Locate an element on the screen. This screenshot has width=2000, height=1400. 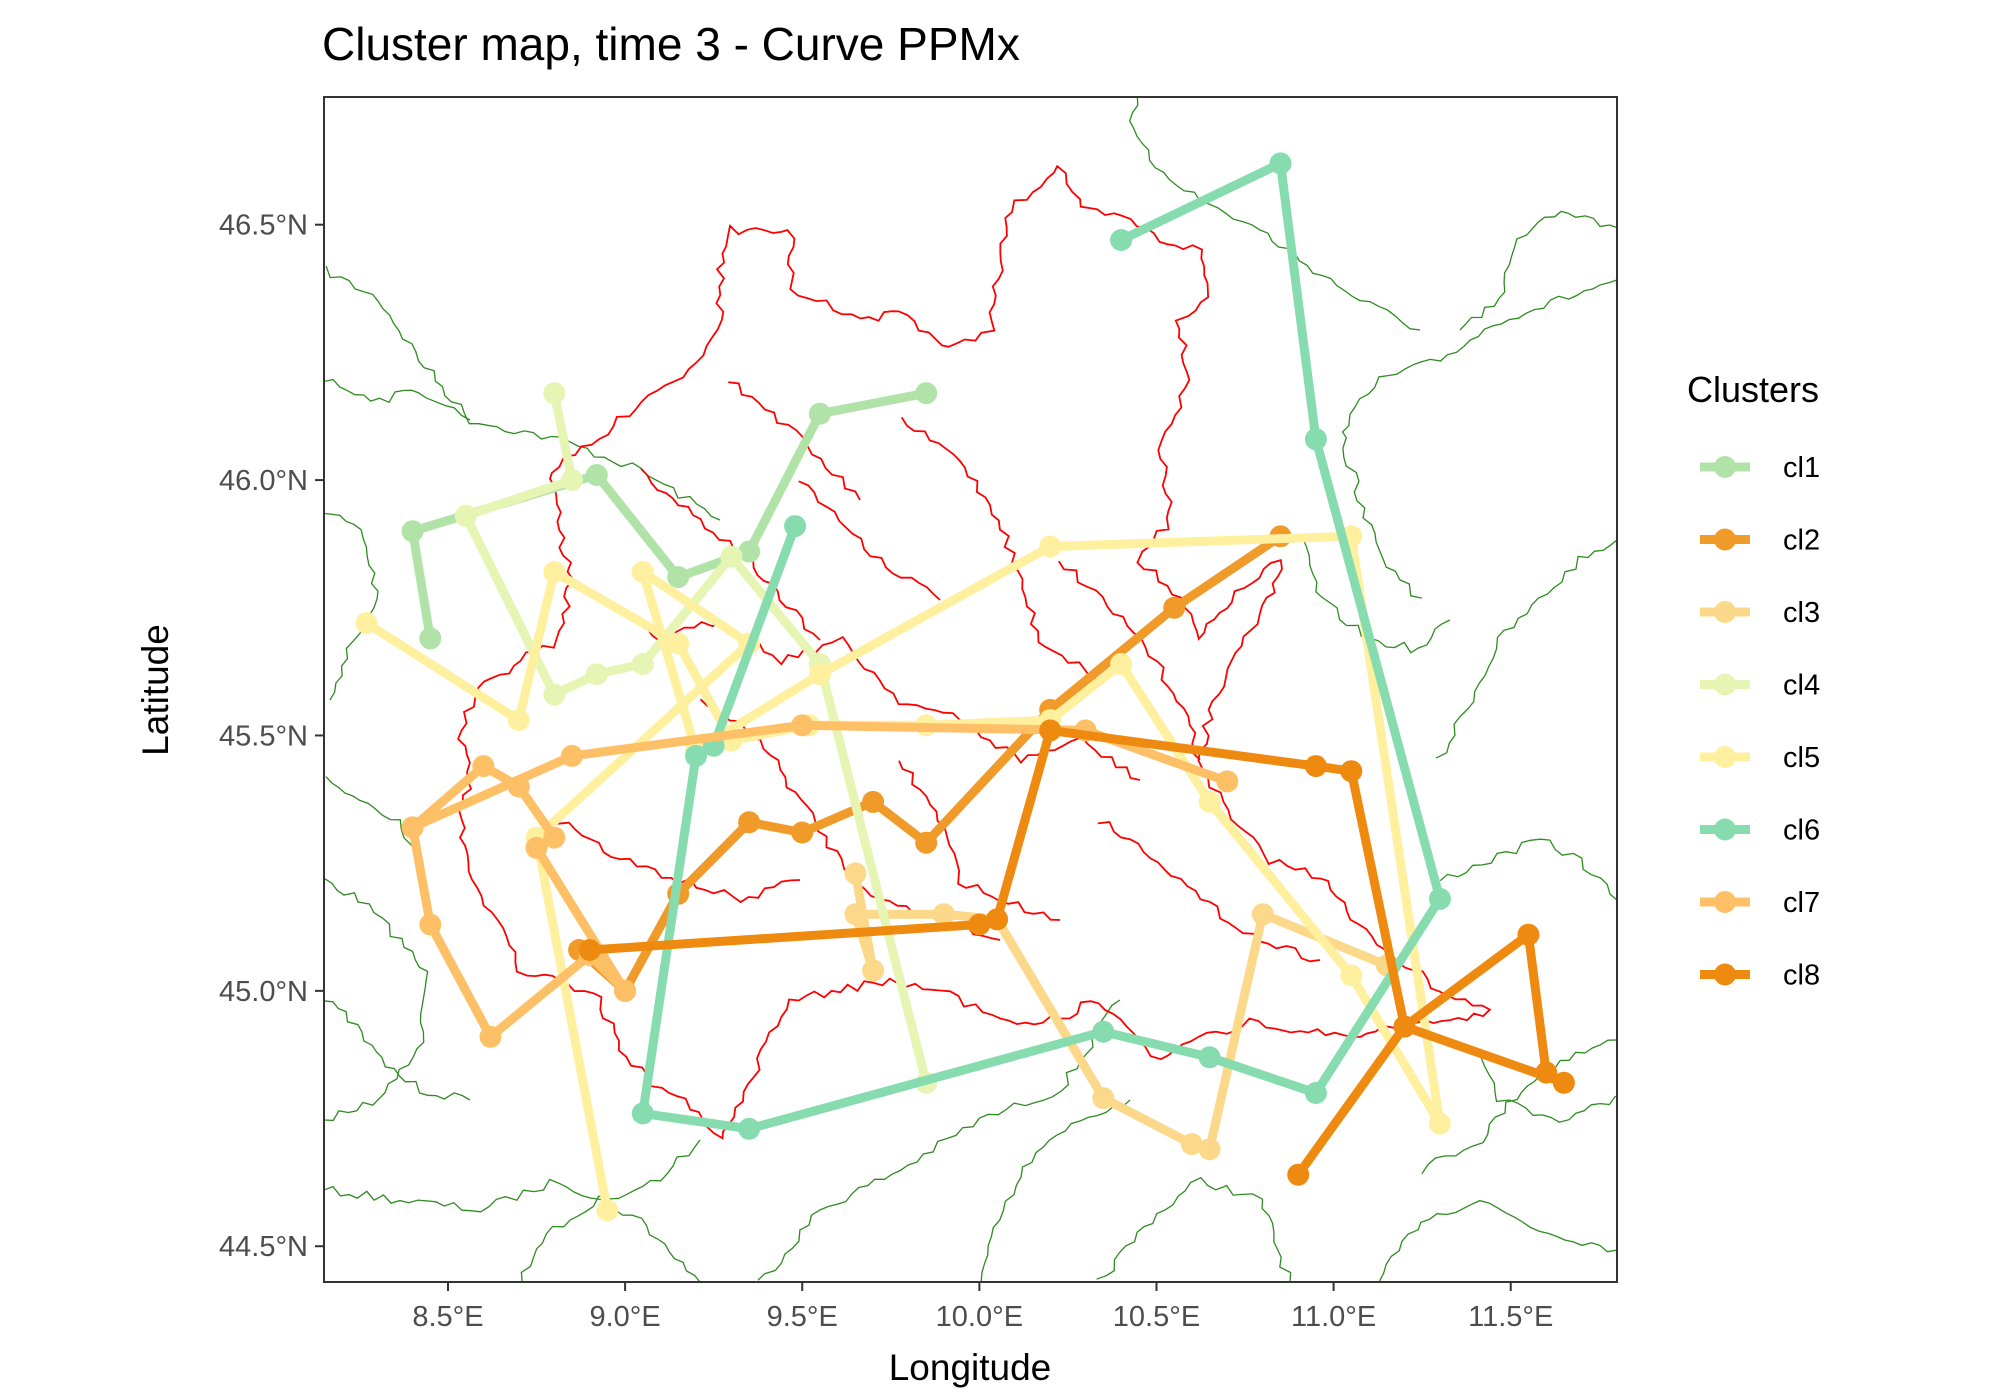
legend-item-cl5: cl5 is located at coordinates (1760, 758).